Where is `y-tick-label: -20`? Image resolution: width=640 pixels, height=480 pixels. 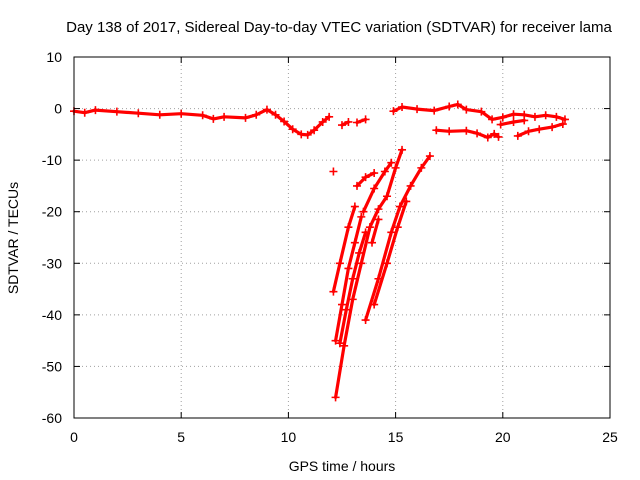
y-tick-label: -20 is located at coordinates (52, 212).